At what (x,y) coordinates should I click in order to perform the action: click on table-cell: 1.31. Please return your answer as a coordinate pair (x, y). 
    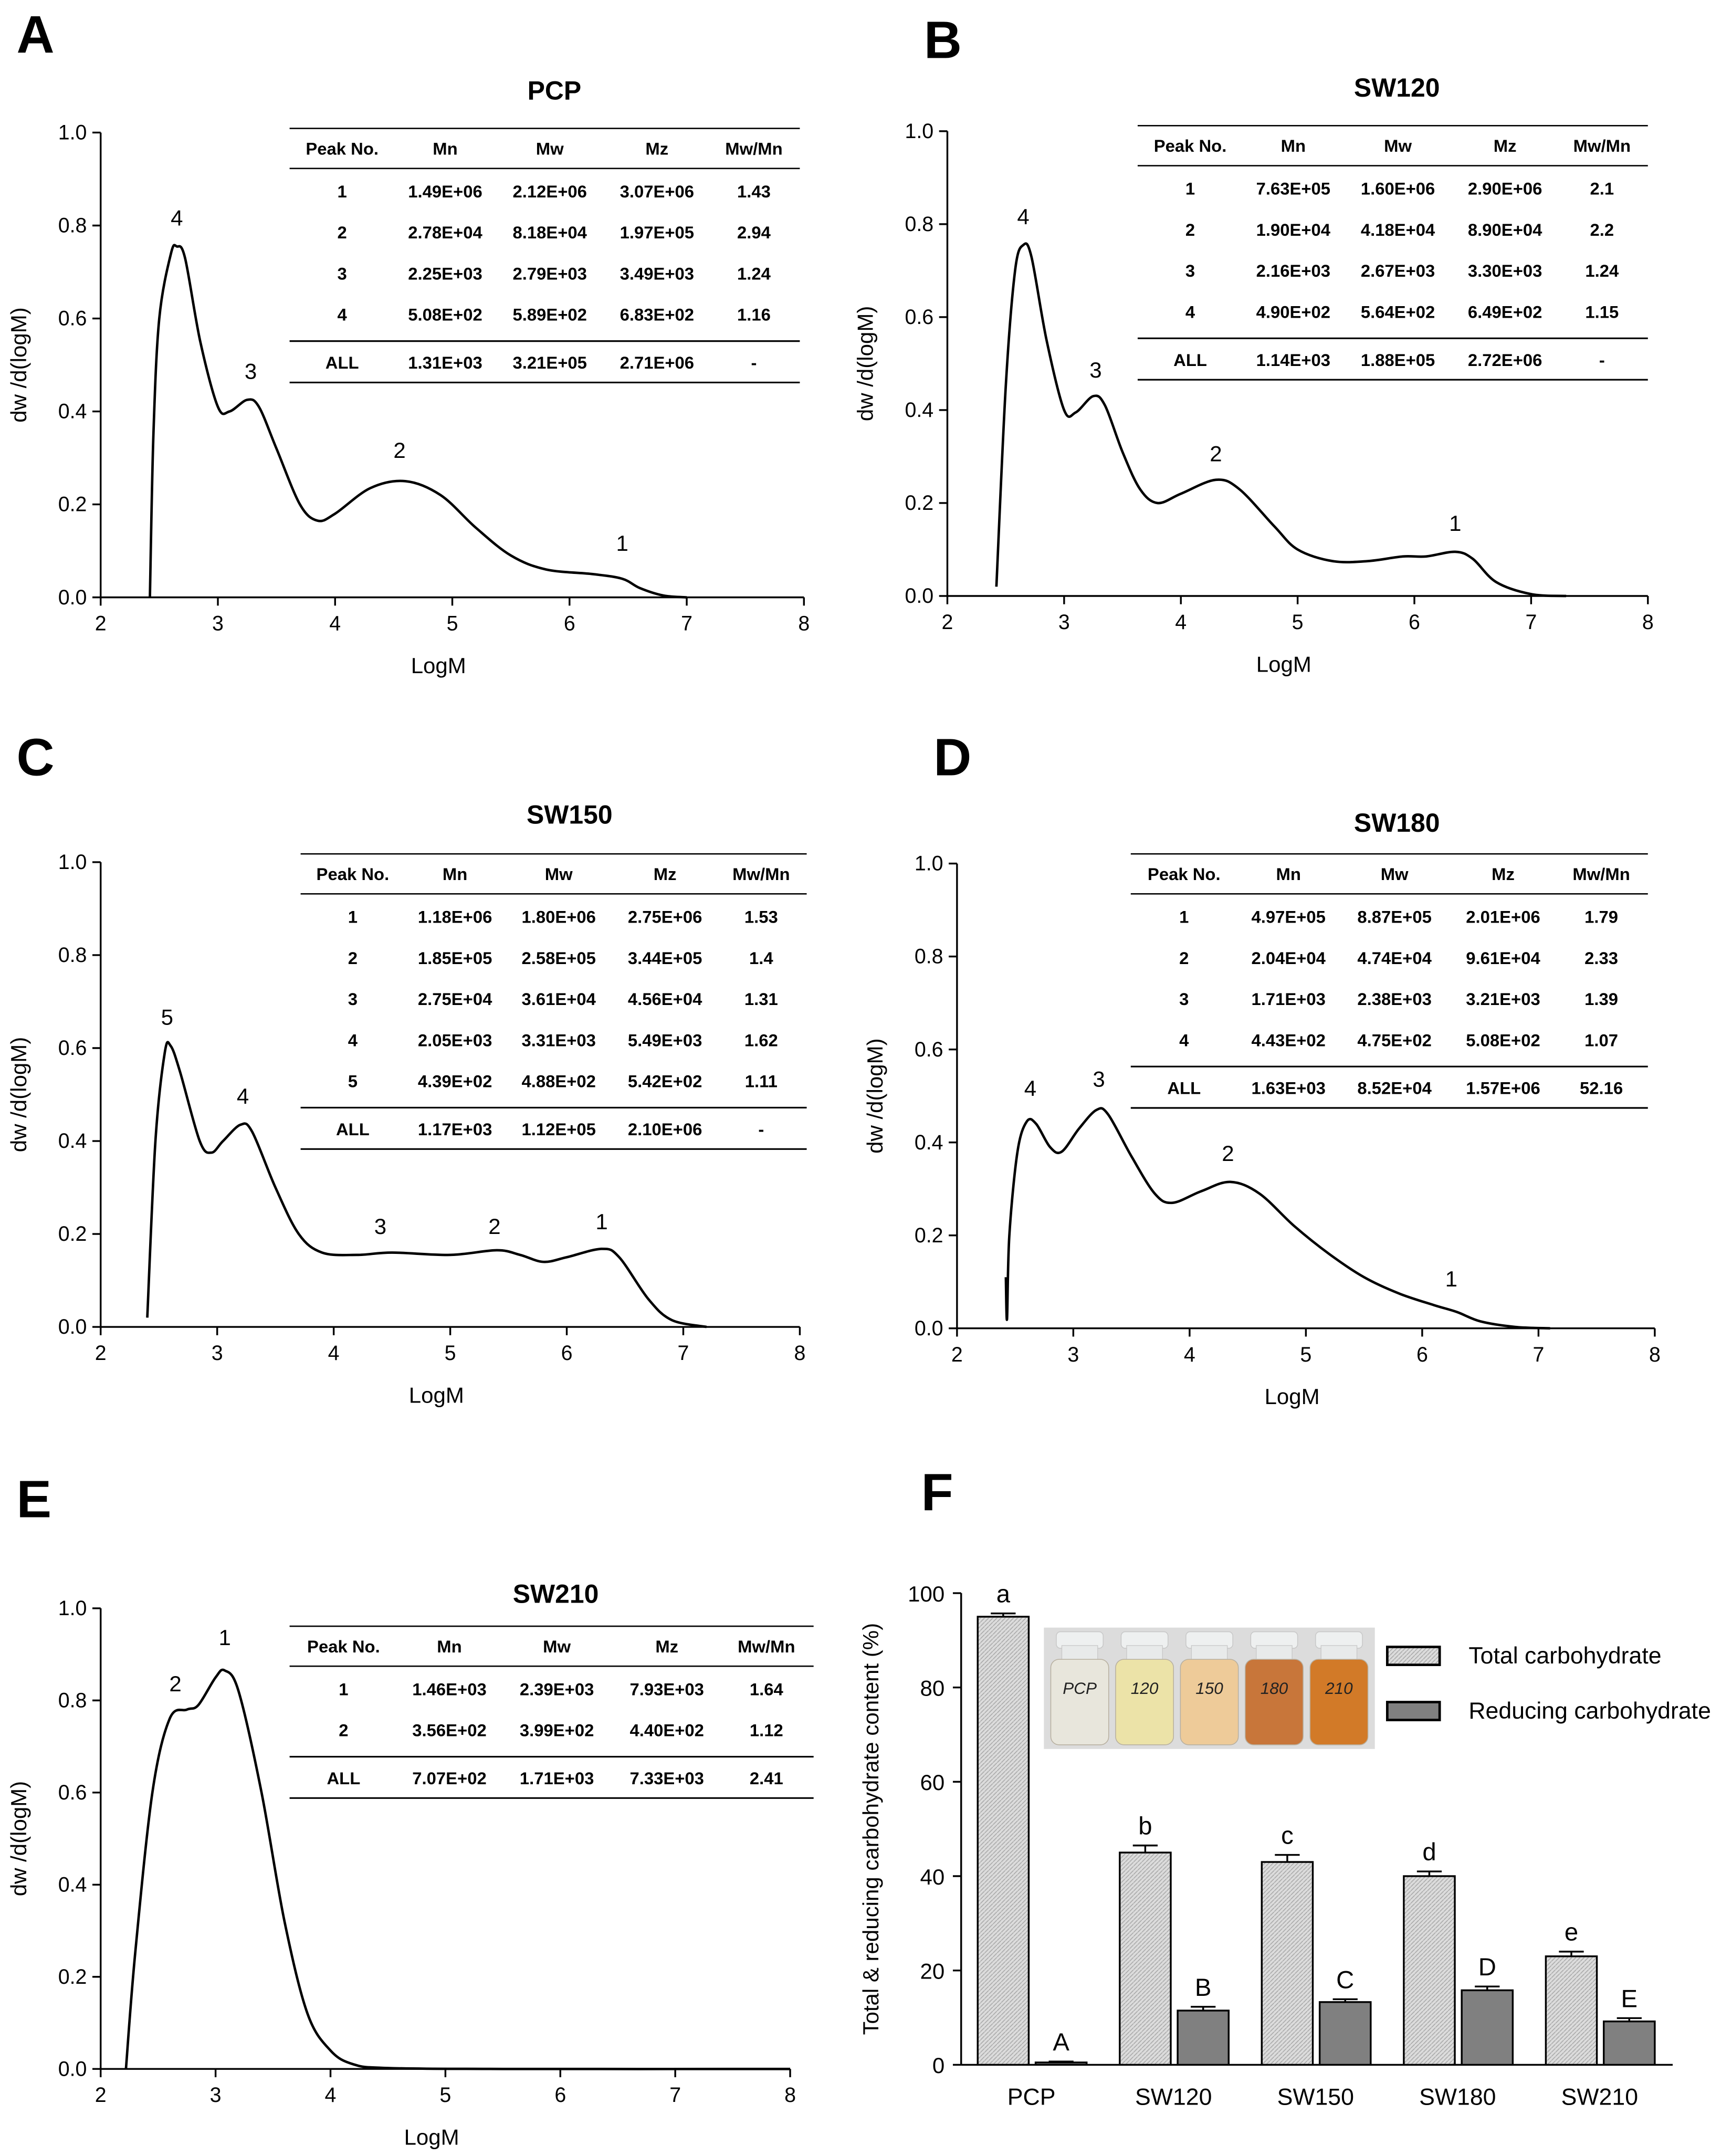
    Looking at the image, I should click on (761, 999).